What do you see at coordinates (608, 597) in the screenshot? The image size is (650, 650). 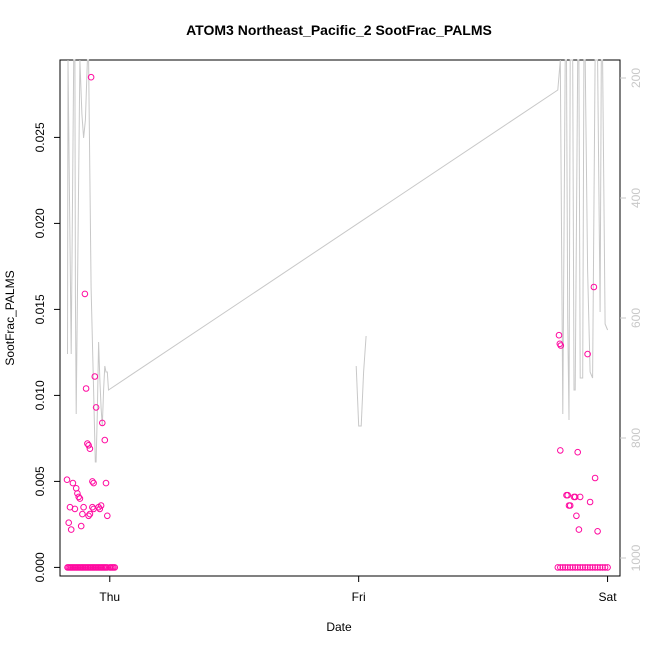 I see `x-tick-label: Sat` at bounding box center [608, 597].